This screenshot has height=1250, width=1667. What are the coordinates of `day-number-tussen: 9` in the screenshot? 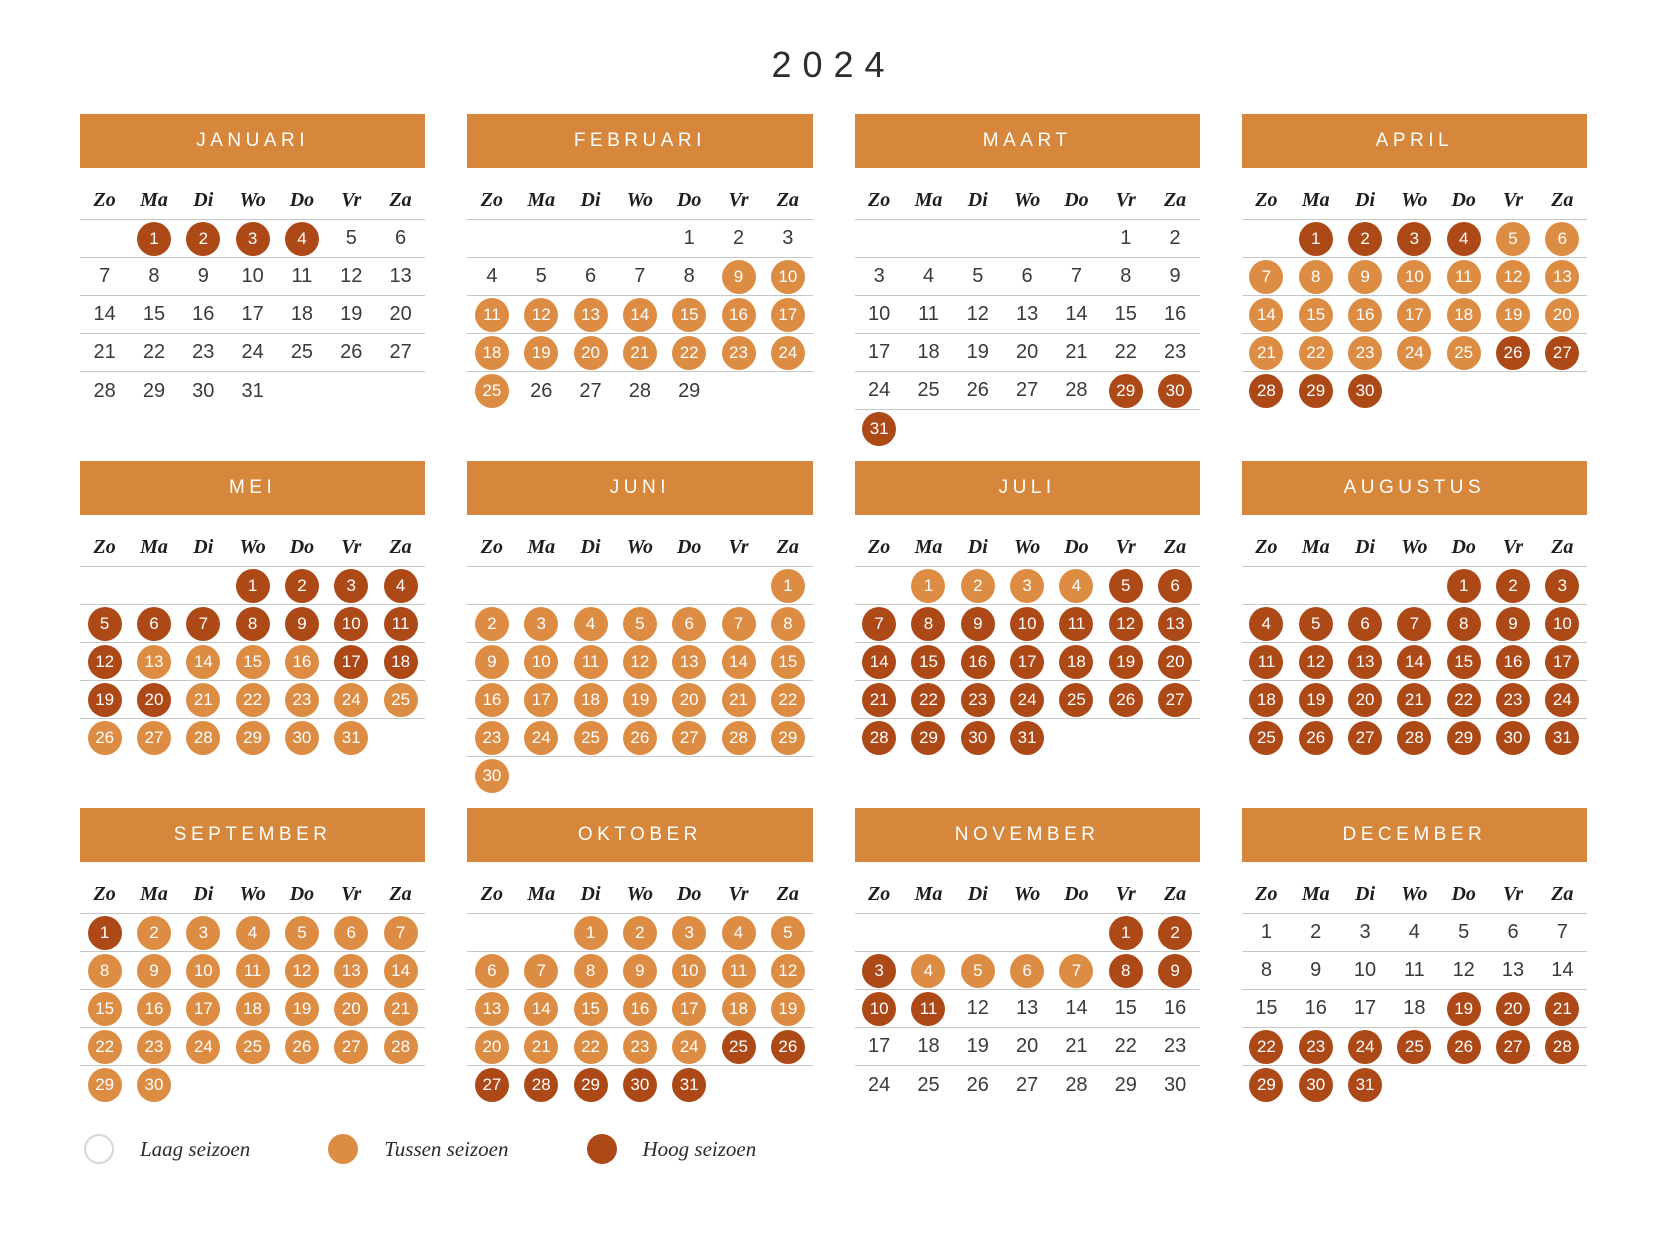 It's located at (153, 970).